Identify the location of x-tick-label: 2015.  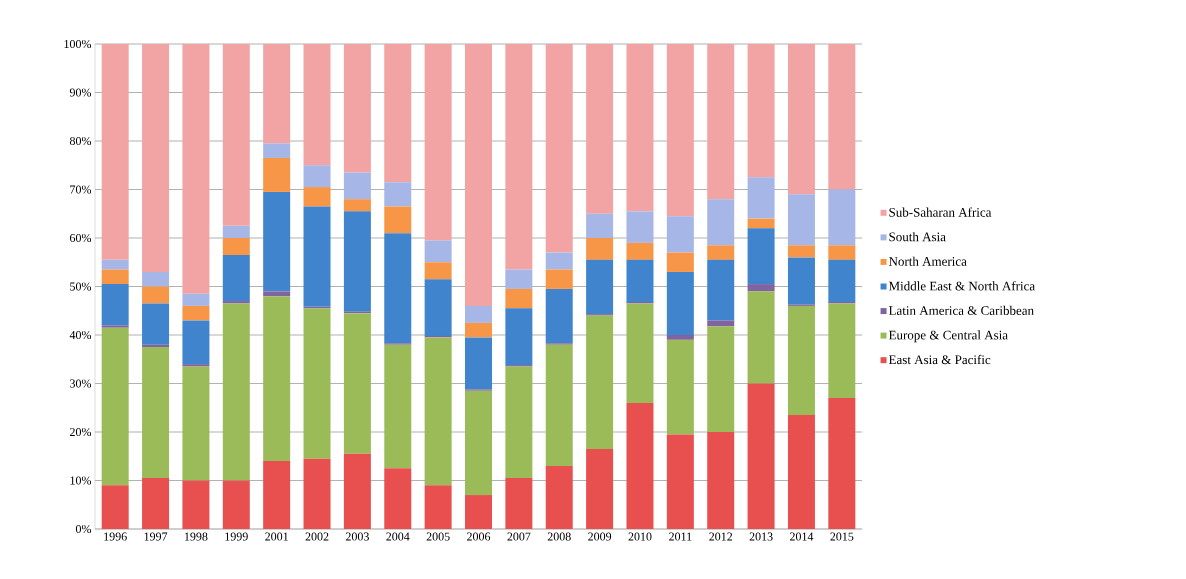
(842, 536).